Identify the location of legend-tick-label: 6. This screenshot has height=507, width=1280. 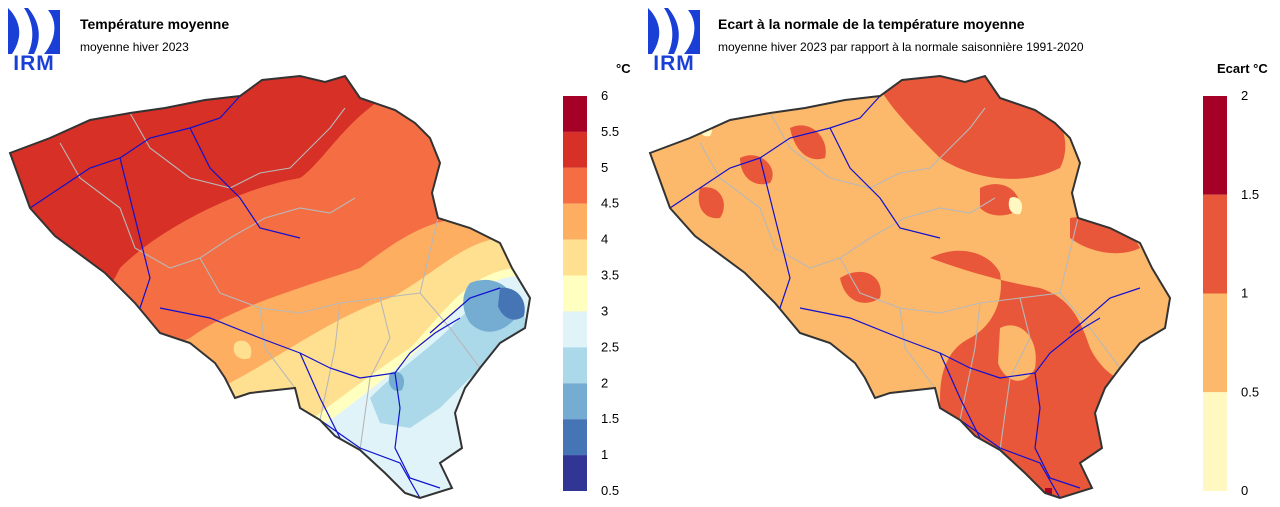
(604, 95).